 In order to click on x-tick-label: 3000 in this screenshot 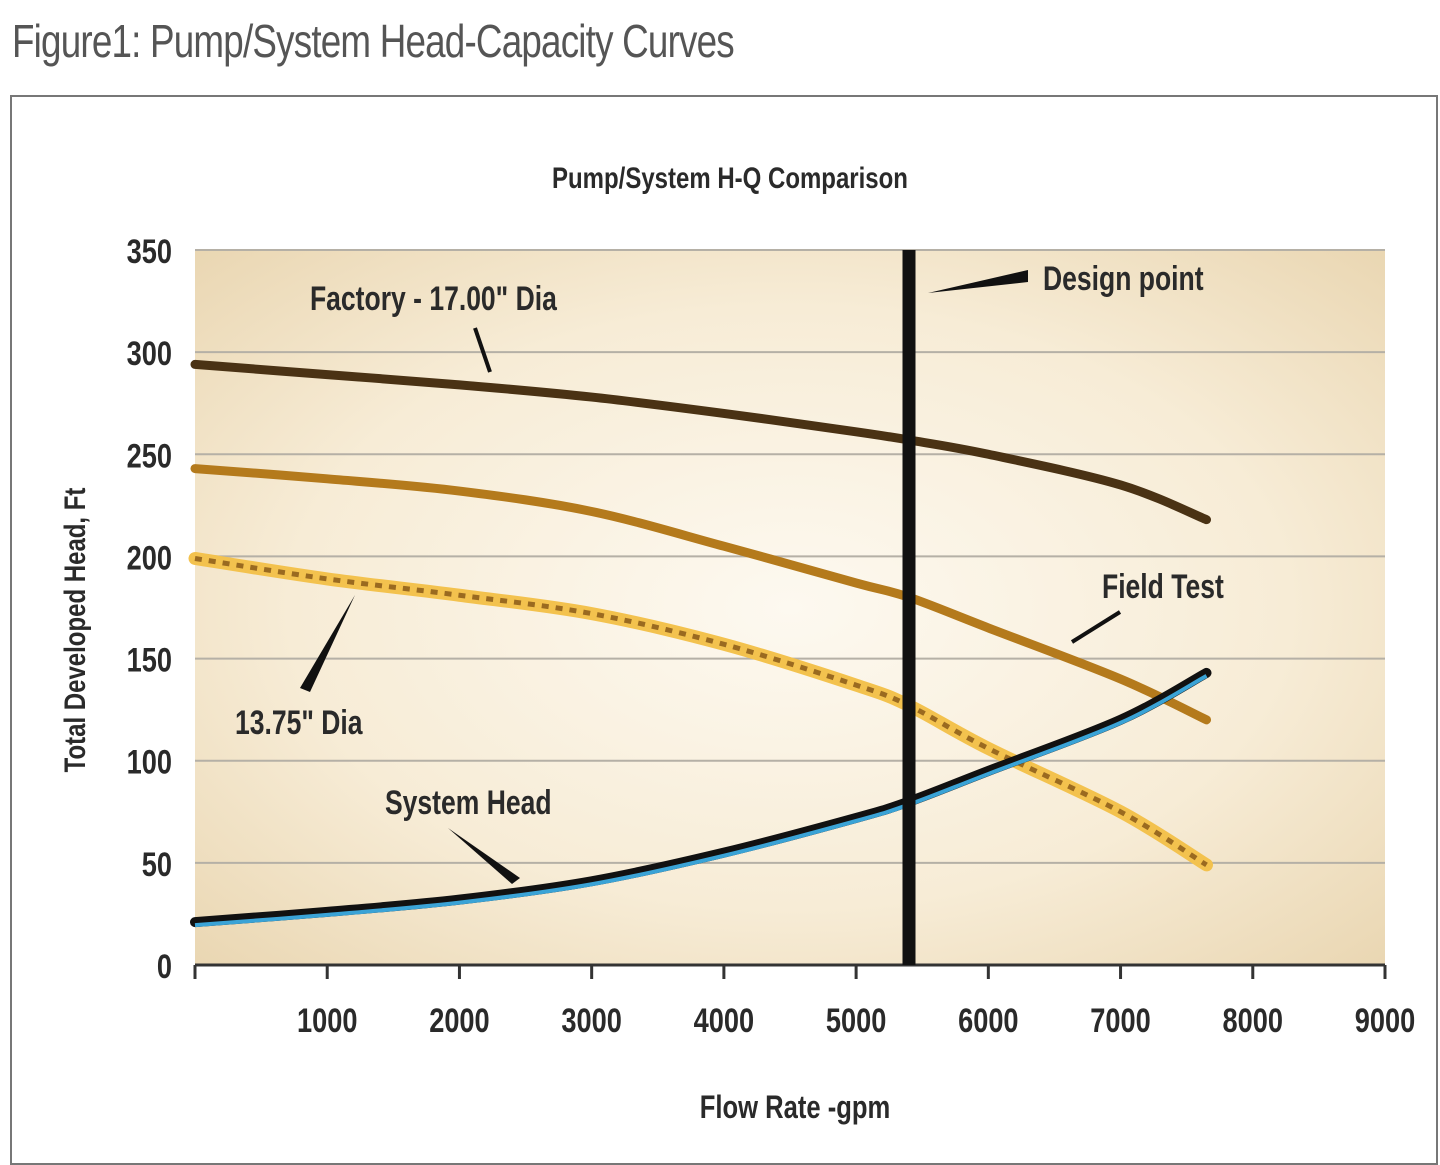, I will do `click(591, 1020)`.